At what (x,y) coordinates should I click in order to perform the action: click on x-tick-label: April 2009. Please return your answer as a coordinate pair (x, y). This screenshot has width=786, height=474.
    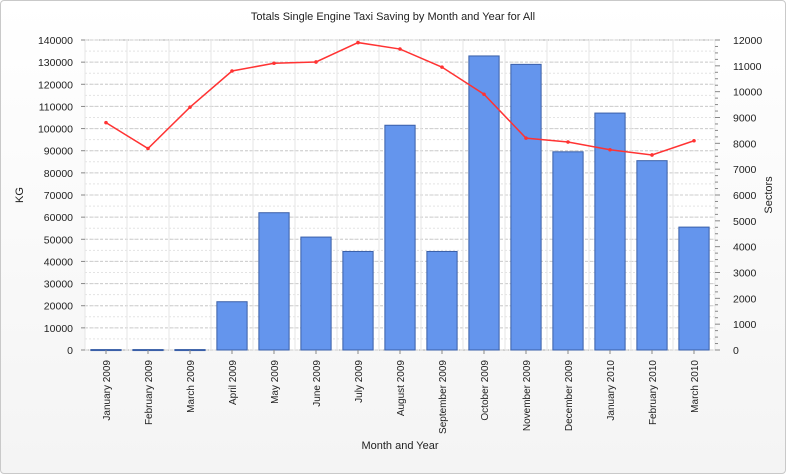
    Looking at the image, I should click on (233, 382).